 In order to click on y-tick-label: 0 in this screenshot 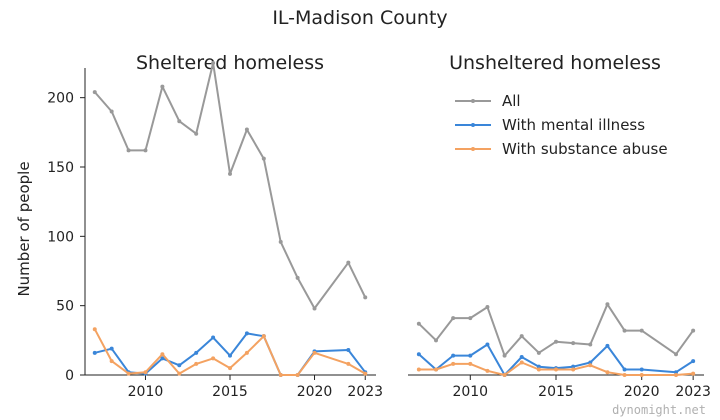, I will do `click(69, 376)`.